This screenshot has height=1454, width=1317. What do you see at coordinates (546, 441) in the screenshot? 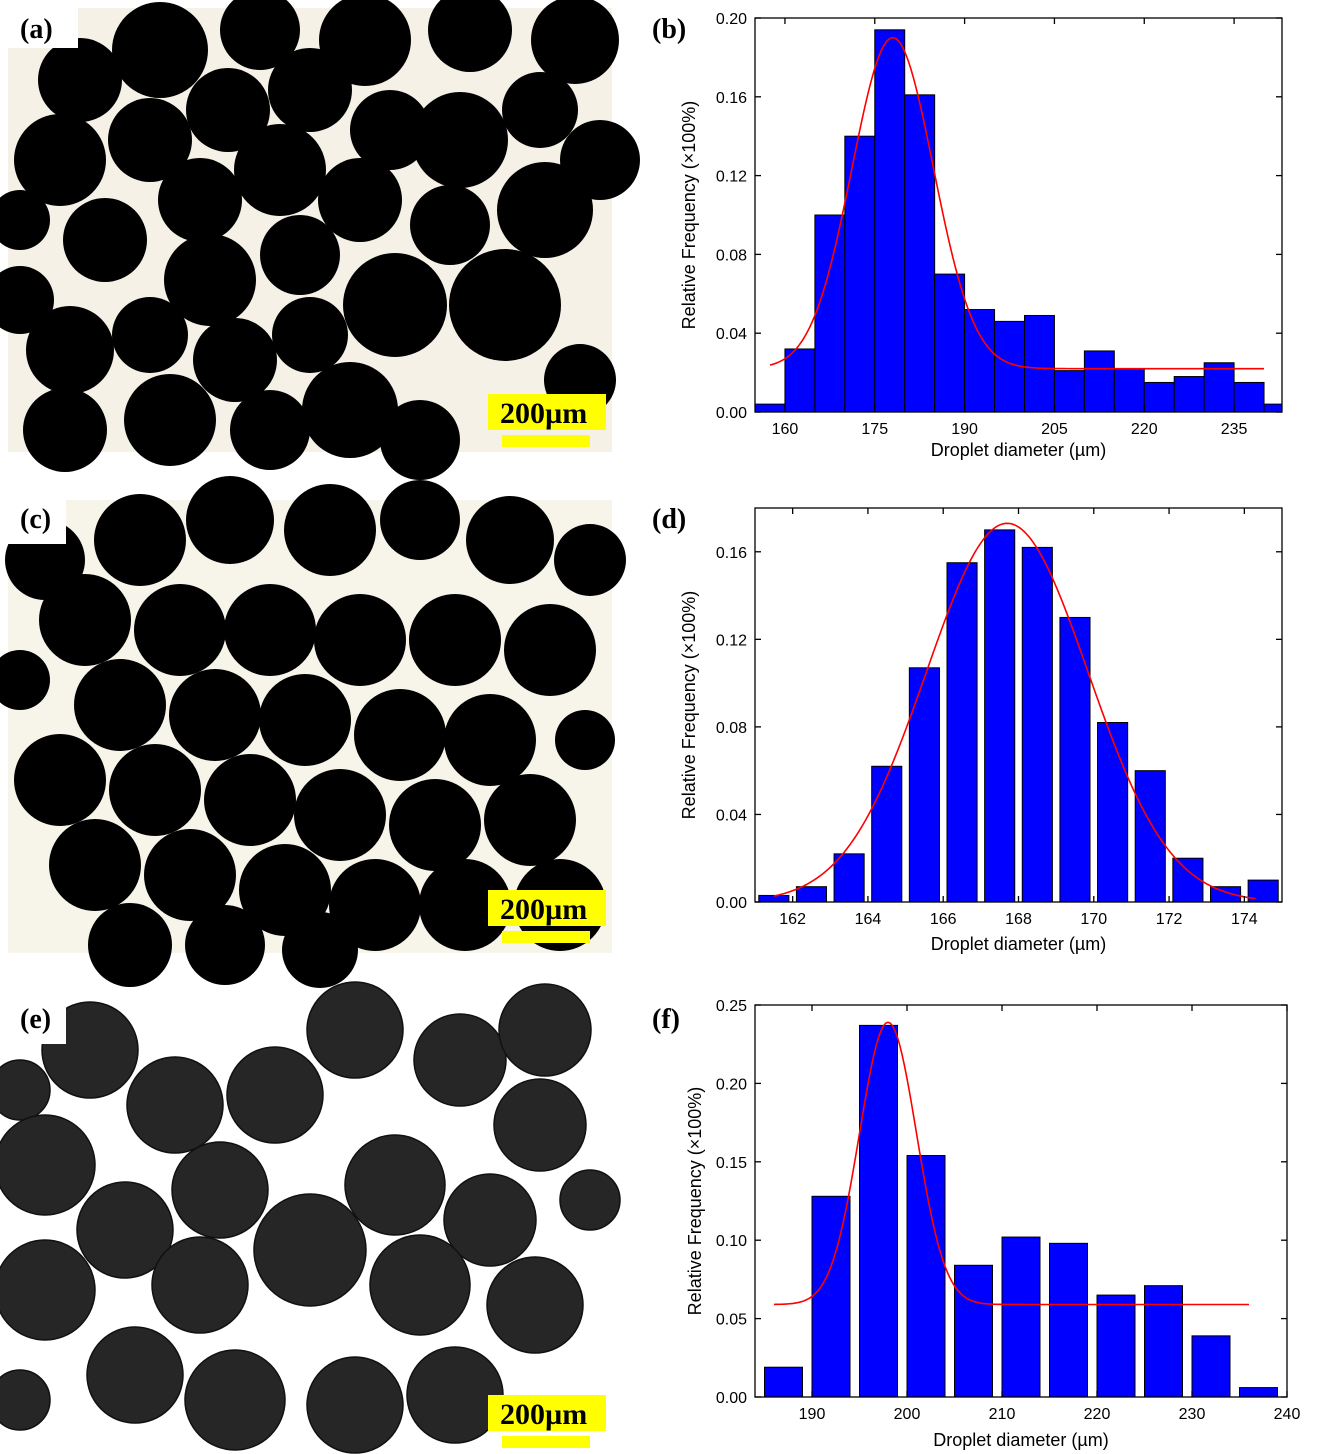
I see `scale-bar-a` at bounding box center [546, 441].